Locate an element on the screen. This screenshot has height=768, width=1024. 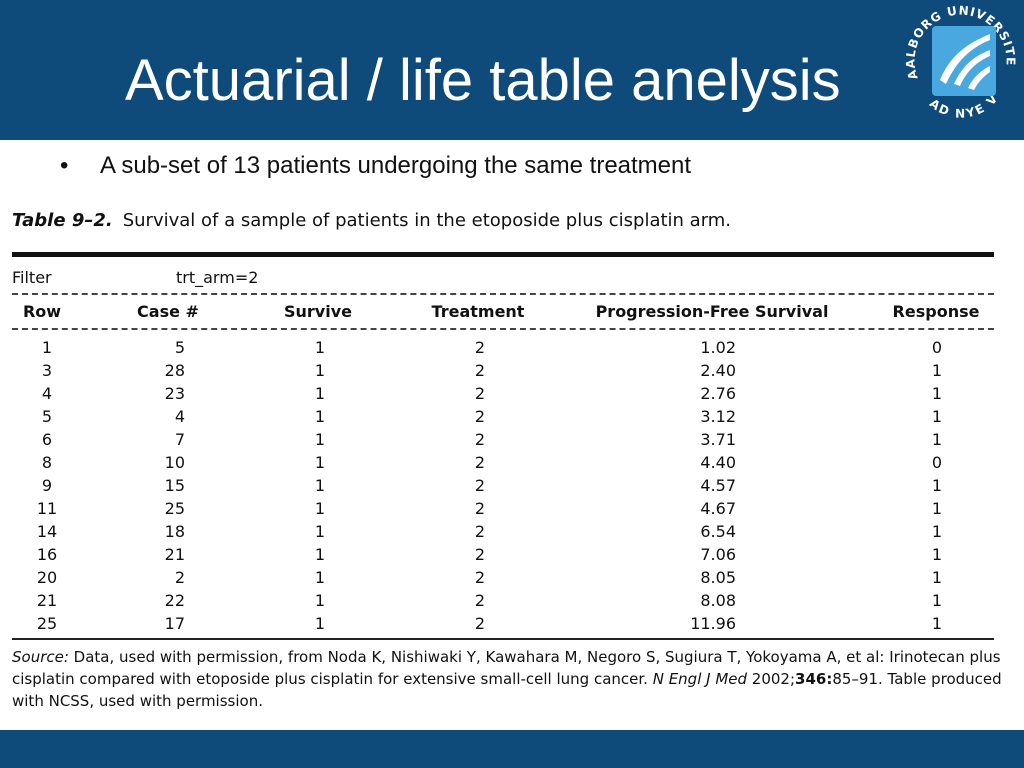
cell-case: 10 is located at coordinates (174, 462).